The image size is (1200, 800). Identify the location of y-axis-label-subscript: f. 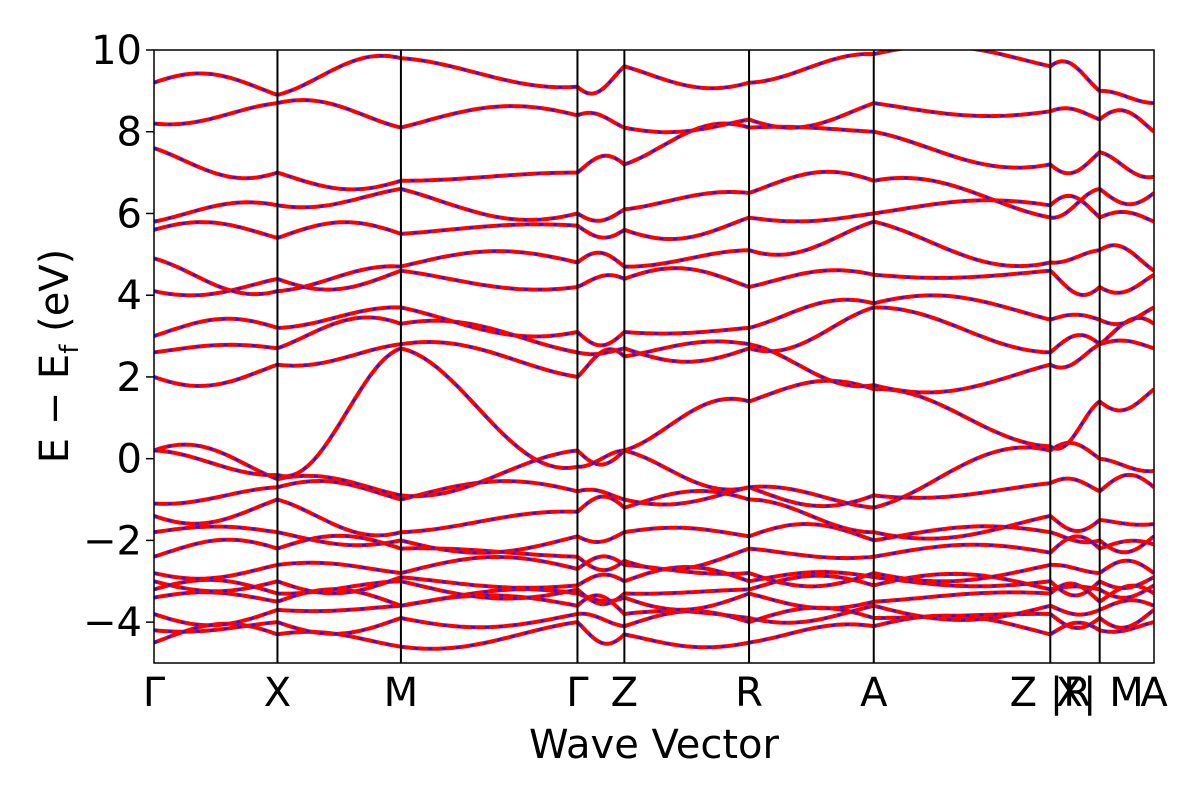
(70, 349).